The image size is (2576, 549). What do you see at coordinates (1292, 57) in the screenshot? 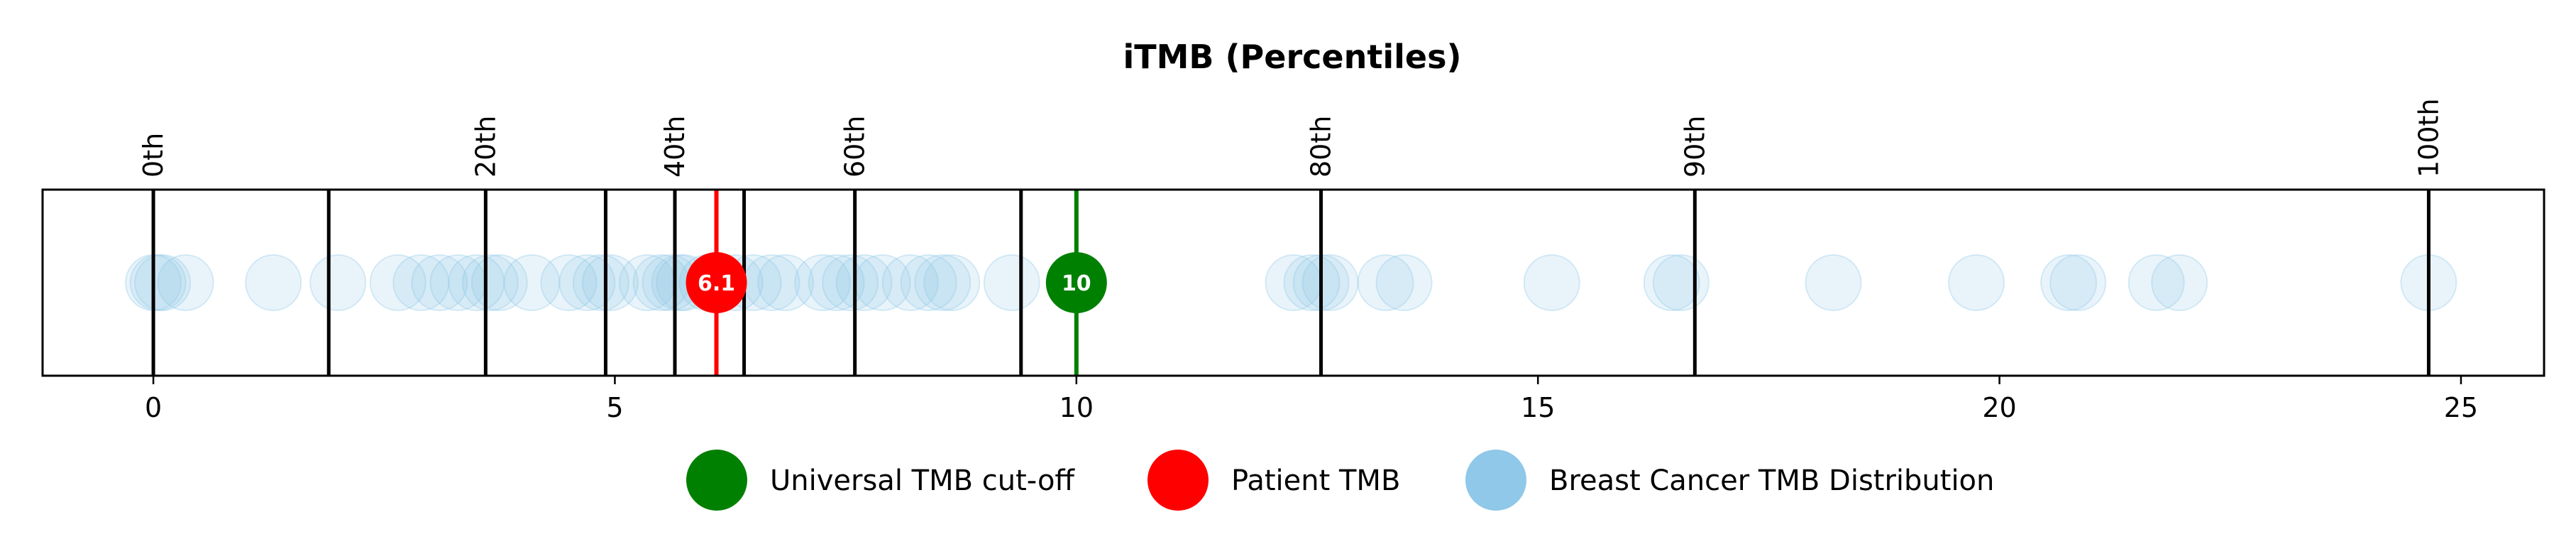
I see `chart-title: iTMB (Percentiles)` at bounding box center [1292, 57].